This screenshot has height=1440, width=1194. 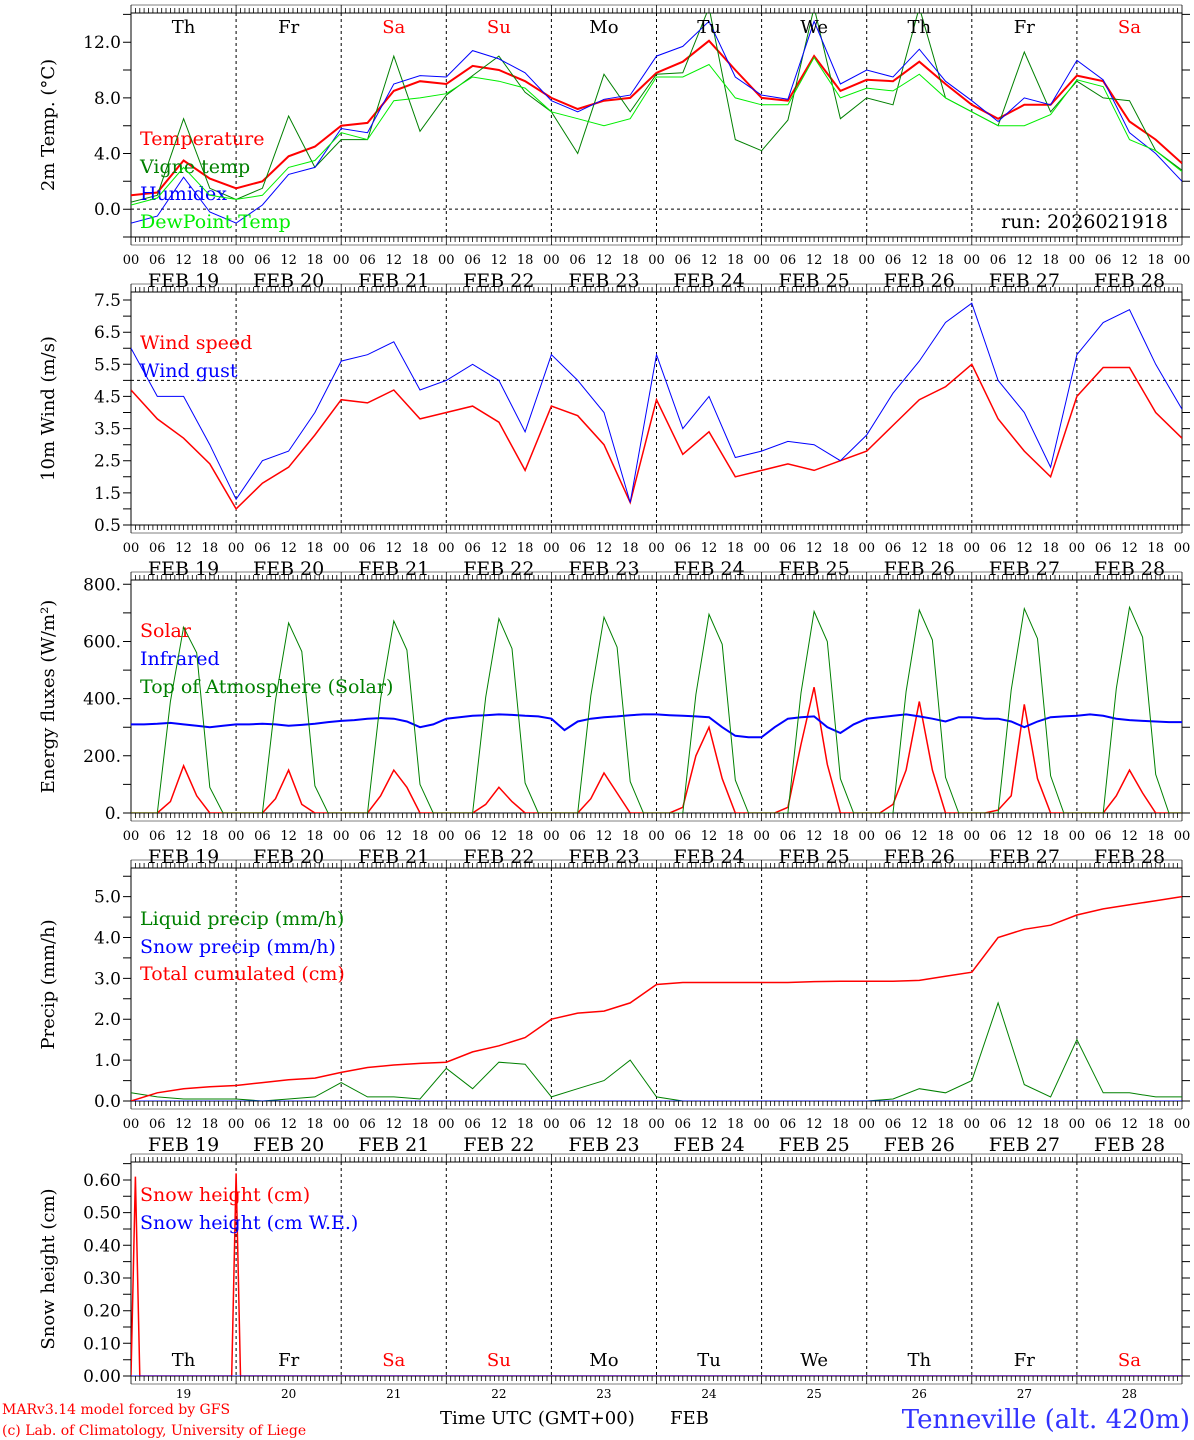 I want to click on y-axis-label: Precip (mm/h), so click(x=48, y=984).